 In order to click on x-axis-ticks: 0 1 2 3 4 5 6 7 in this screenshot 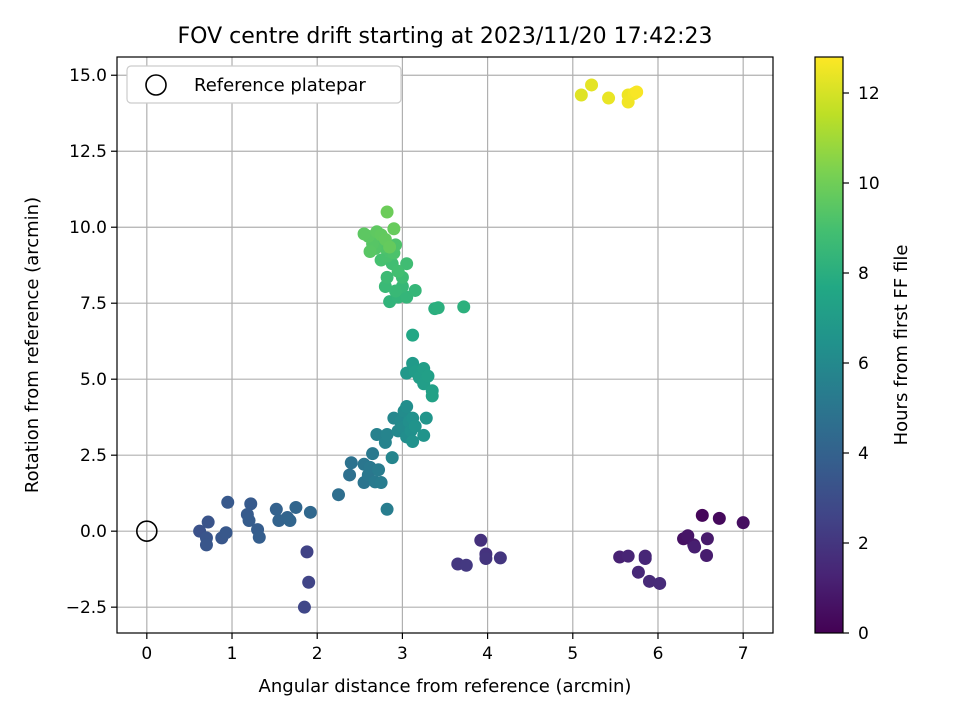, I will do `click(445, 648)`.